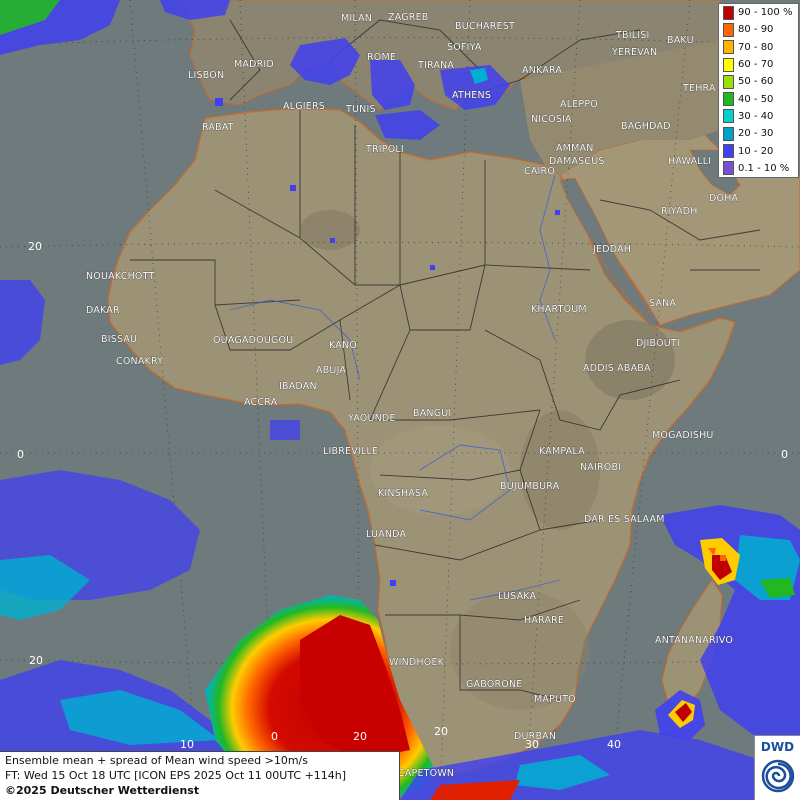  What do you see at coordinates (384, 149) in the screenshot?
I see `city-label: TRIPOLI` at bounding box center [384, 149].